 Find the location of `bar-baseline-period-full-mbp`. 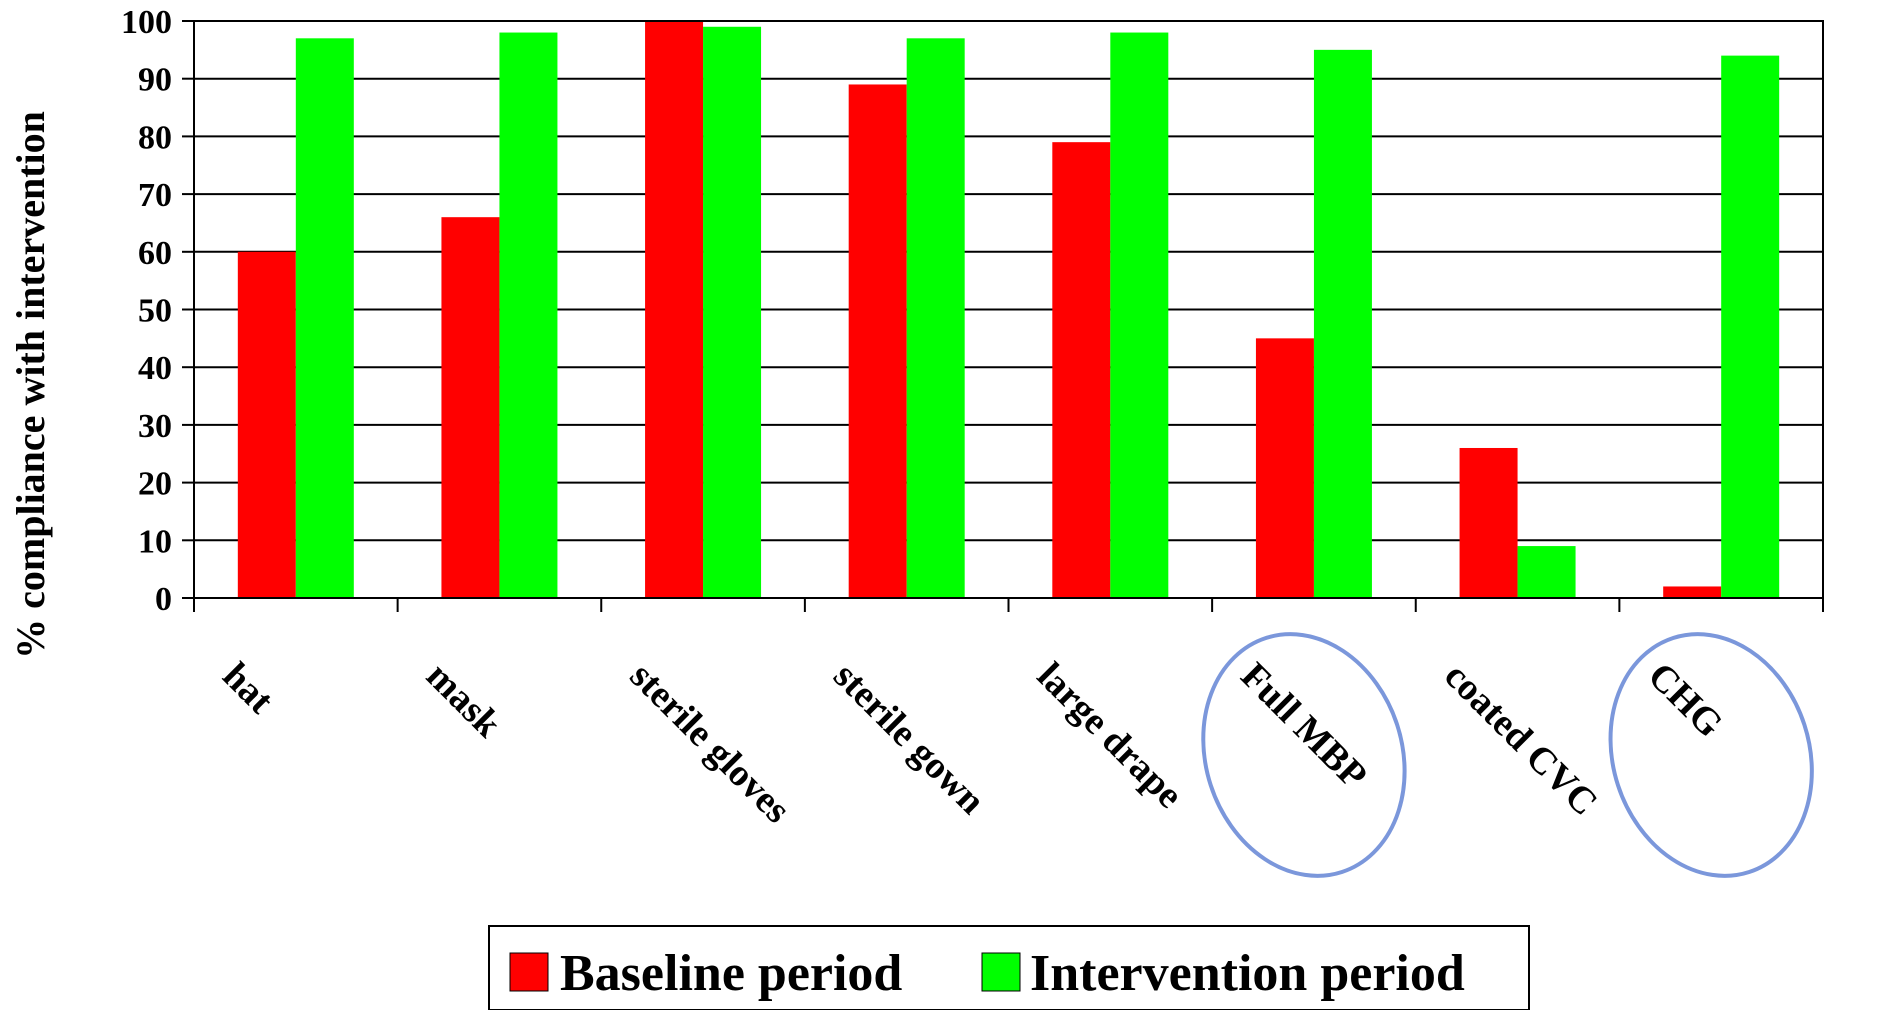

bar-baseline-period-full-mbp is located at coordinates (1284, 468).